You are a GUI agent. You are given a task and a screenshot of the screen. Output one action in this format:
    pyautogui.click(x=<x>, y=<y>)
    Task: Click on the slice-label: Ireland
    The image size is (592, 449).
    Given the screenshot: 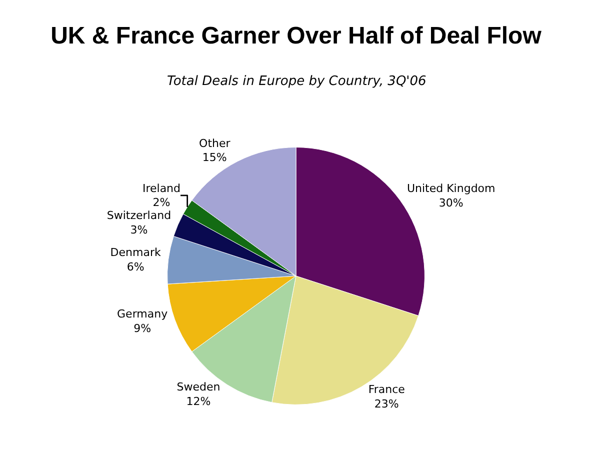 What is the action you would take?
    pyautogui.click(x=161, y=188)
    